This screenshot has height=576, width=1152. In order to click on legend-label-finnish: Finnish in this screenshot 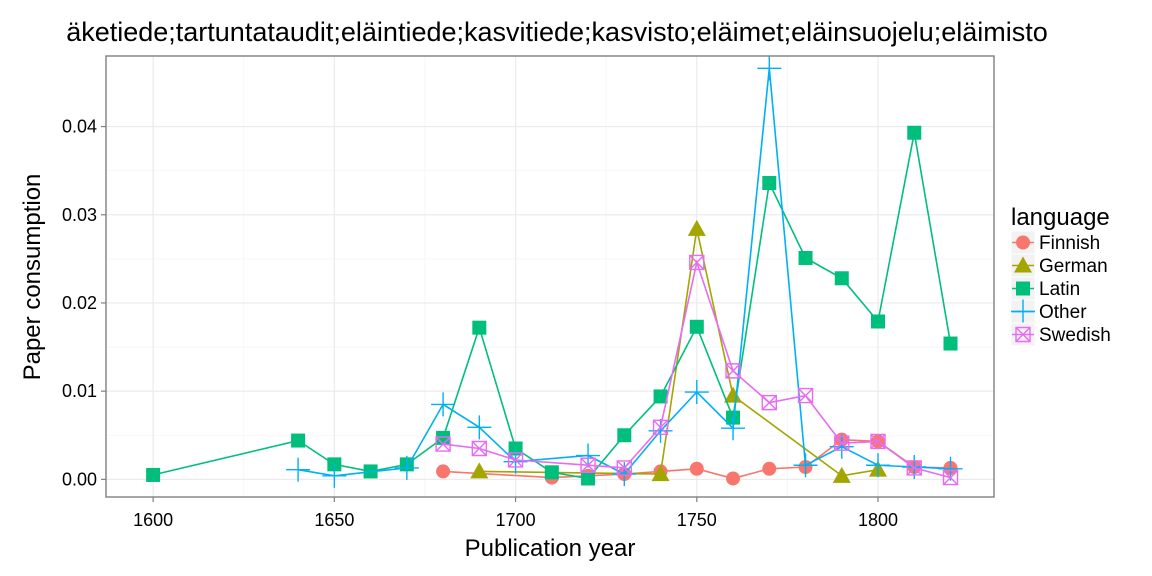, I will do `click(1069, 243)`.